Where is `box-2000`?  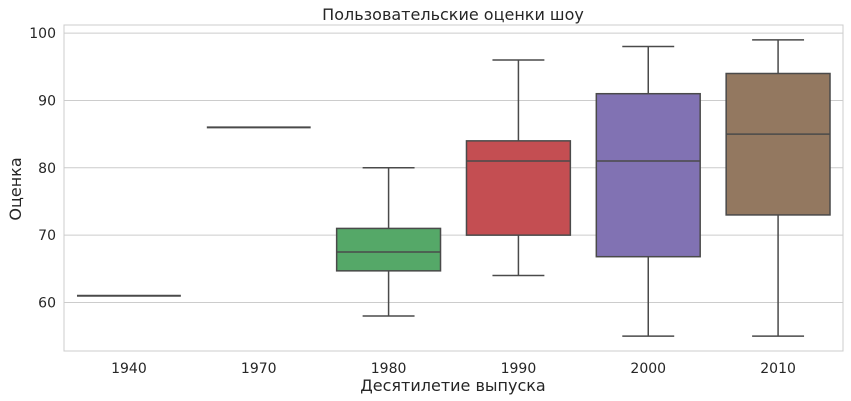 box-2000 is located at coordinates (648, 191).